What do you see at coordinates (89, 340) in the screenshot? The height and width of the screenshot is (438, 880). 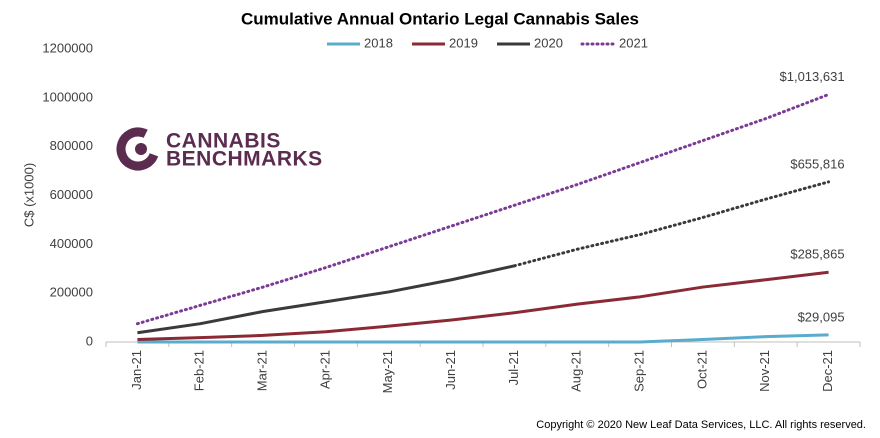 I see `y-tick-label: 0` at bounding box center [89, 340].